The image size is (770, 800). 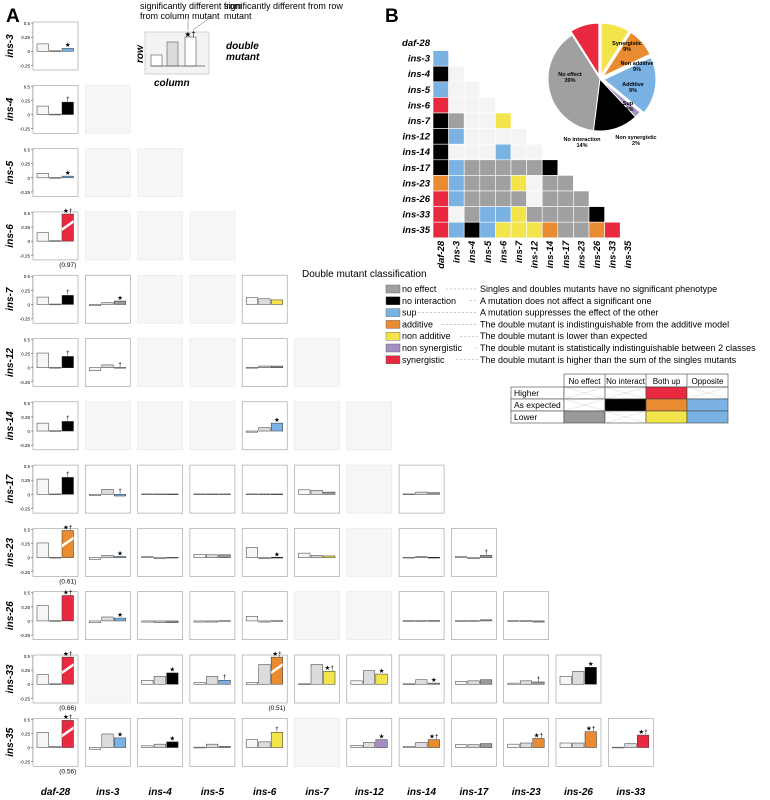 What do you see at coordinates (68, 654) in the screenshot?
I see `significance-mark: ★†` at bounding box center [68, 654].